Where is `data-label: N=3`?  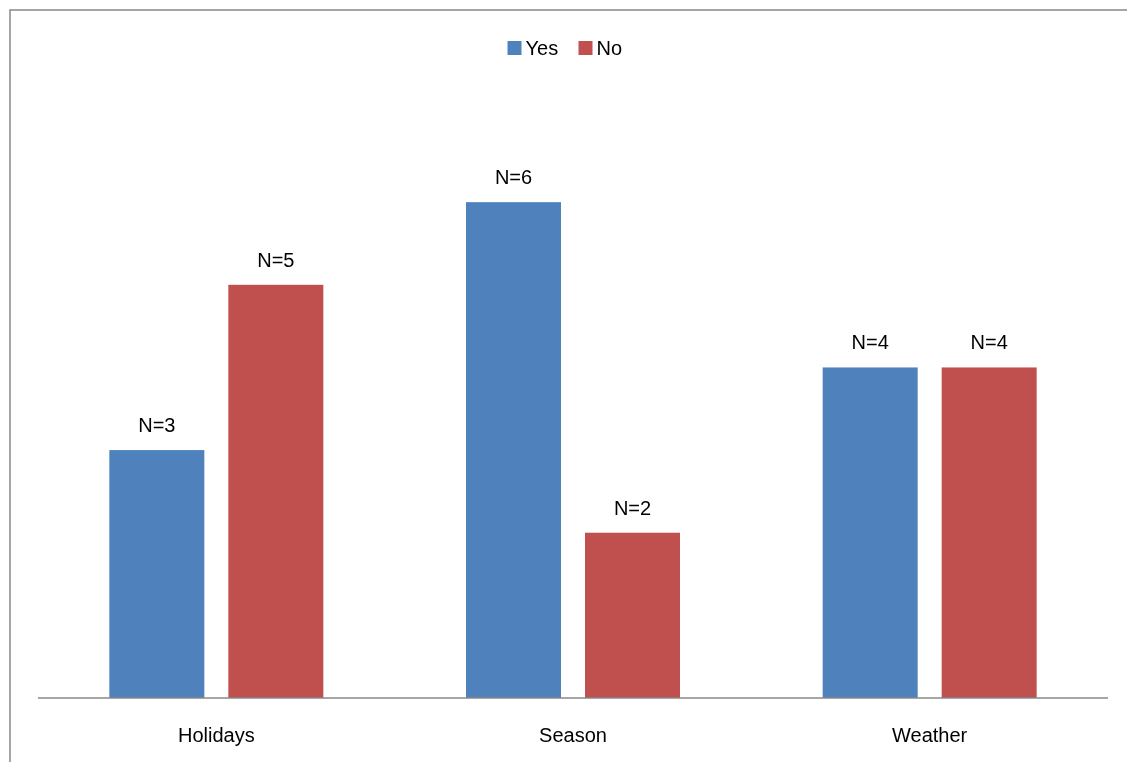
data-label: N=3 is located at coordinates (157, 425).